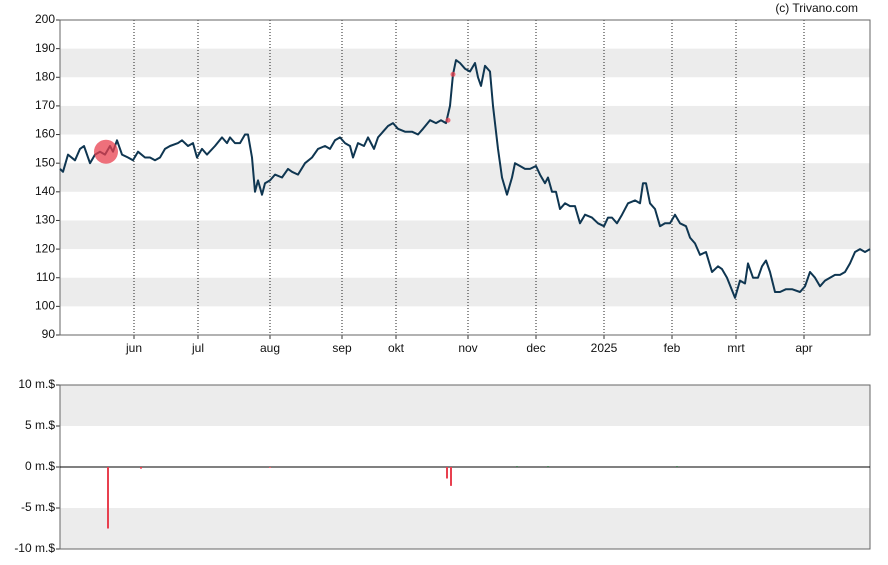 This screenshot has height=565, width=888. I want to click on x-tick-label: nov, so click(467, 348).